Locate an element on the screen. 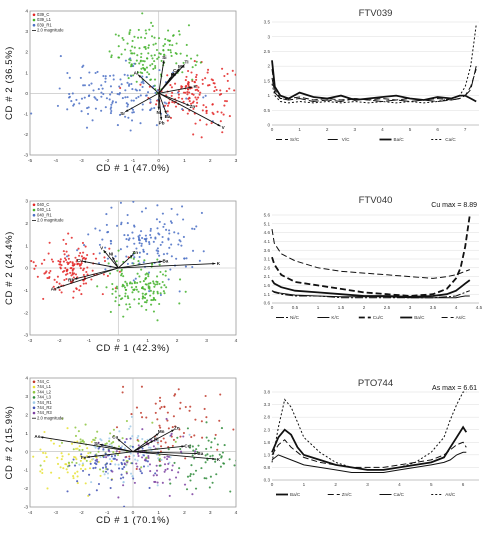  legend-label: Ca/C is located at coordinates (399, 494).